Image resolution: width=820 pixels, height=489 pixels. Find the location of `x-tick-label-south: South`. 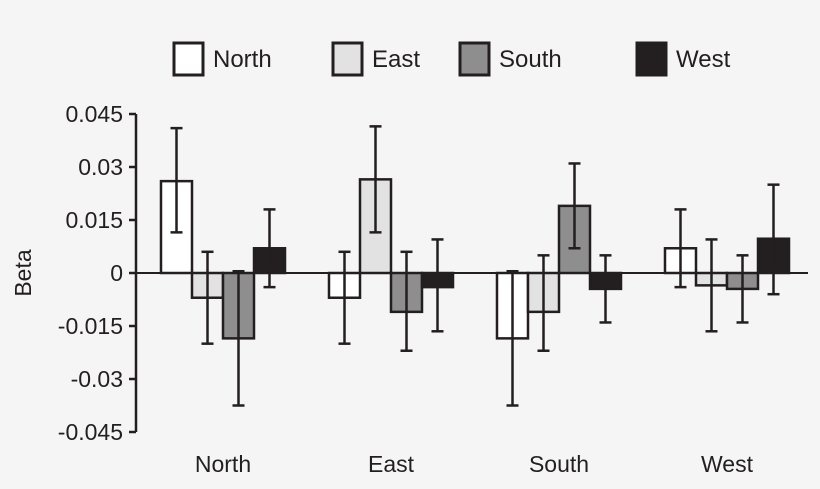

x-tick-label-south: South is located at coordinates (559, 464).